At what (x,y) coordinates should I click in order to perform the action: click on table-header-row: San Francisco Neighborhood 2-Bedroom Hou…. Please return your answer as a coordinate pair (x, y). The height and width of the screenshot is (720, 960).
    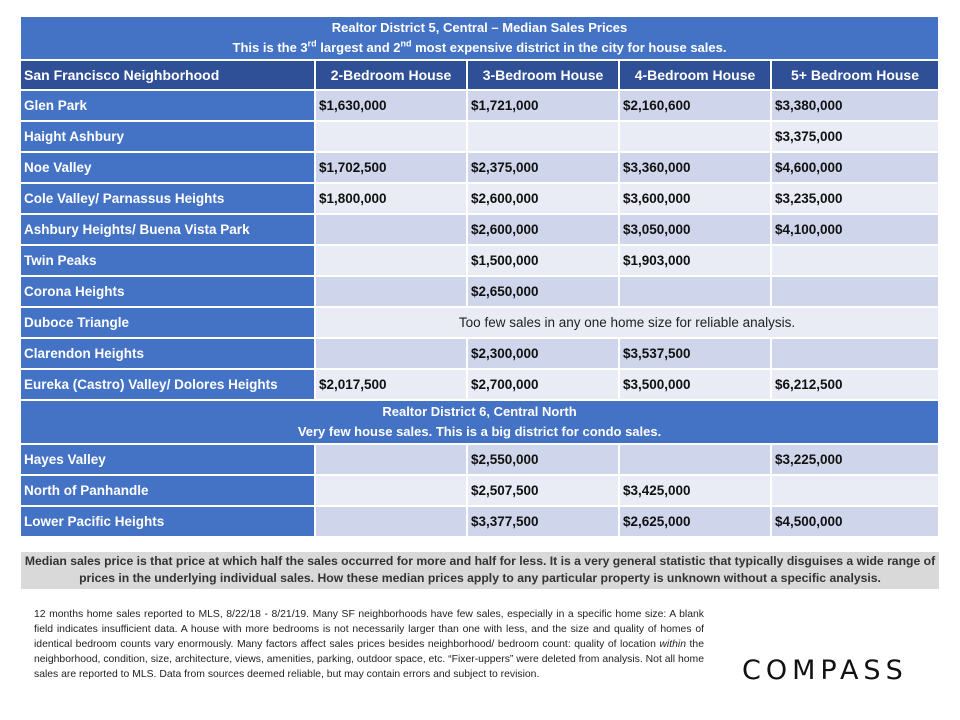
    Looking at the image, I should click on (481, 75).